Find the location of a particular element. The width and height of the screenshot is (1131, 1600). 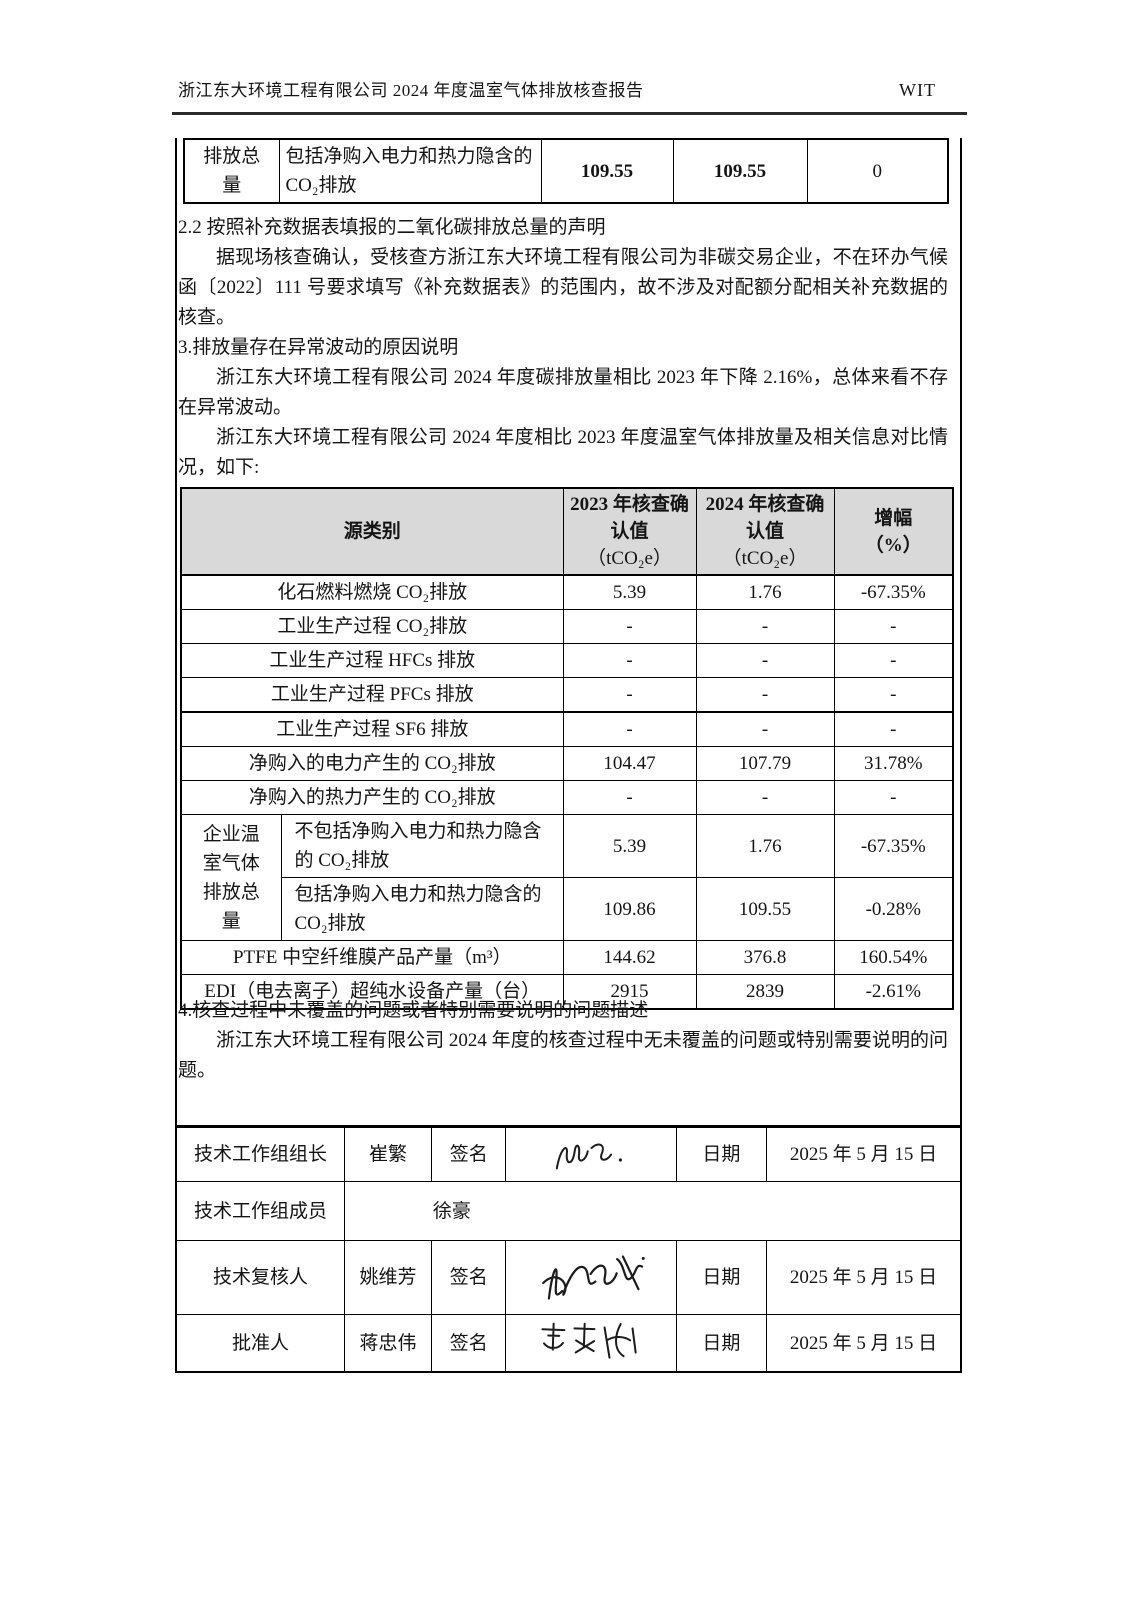

table-row: 包括净购入电力和热力隐含的 CO₂排放 109.86 109.55 -0.28% is located at coordinates (567, 909).